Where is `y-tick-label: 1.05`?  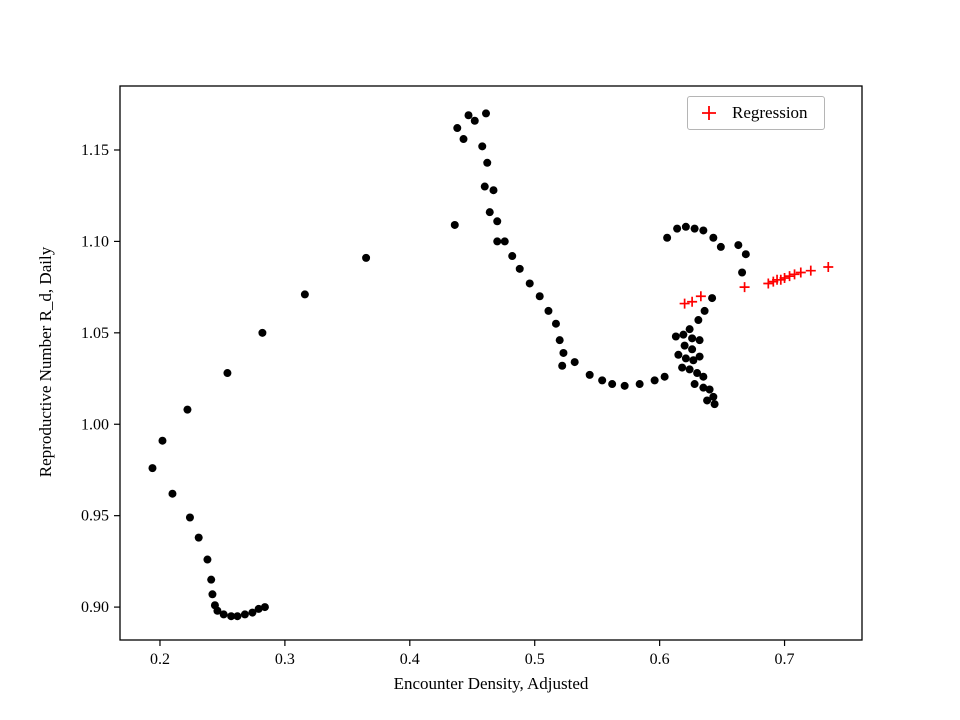 y-tick-label: 1.05 is located at coordinates (95, 333).